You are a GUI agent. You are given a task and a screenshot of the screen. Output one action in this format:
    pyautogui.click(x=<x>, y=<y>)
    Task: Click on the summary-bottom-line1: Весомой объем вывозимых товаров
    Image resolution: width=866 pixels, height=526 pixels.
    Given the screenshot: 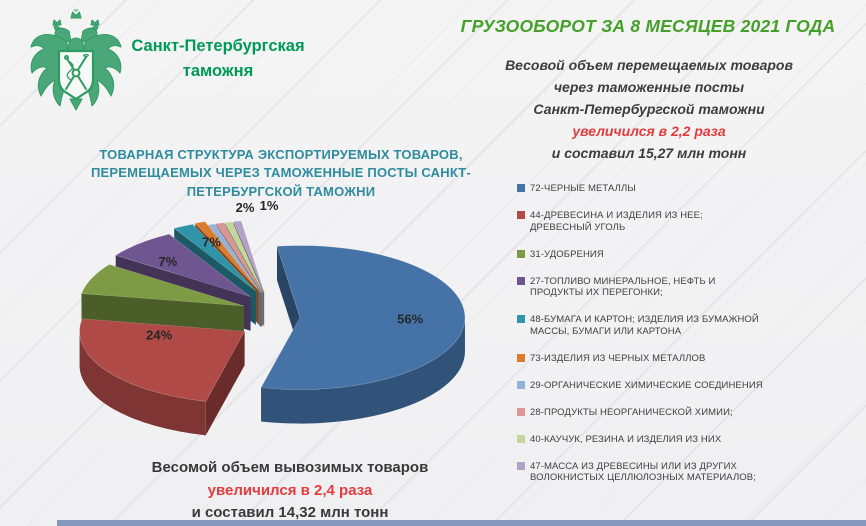 What is the action you would take?
    pyautogui.click(x=290, y=467)
    